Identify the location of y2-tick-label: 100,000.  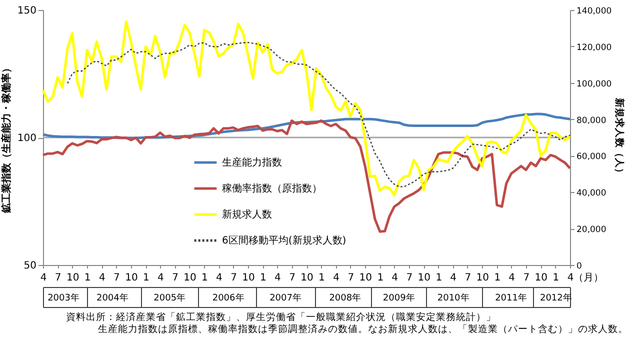
(594, 84).